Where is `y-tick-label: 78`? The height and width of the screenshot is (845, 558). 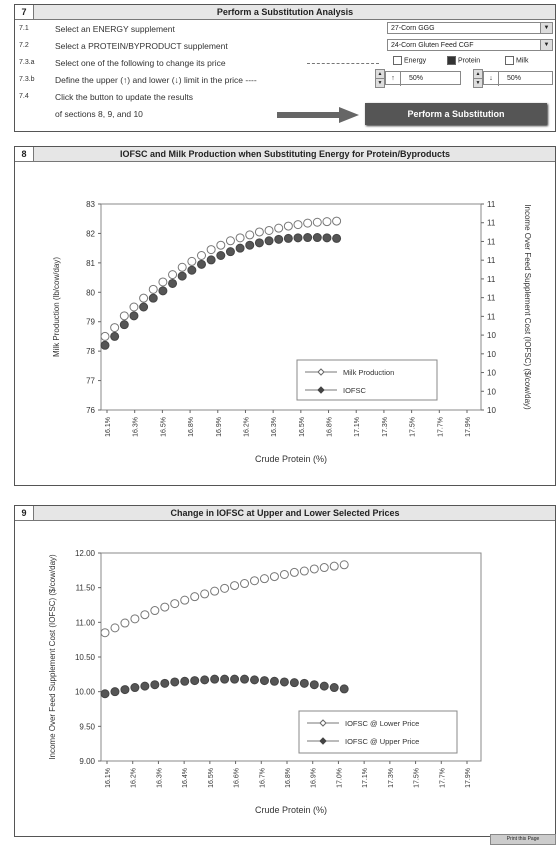
y-tick-label: 78 is located at coordinates (90, 351).